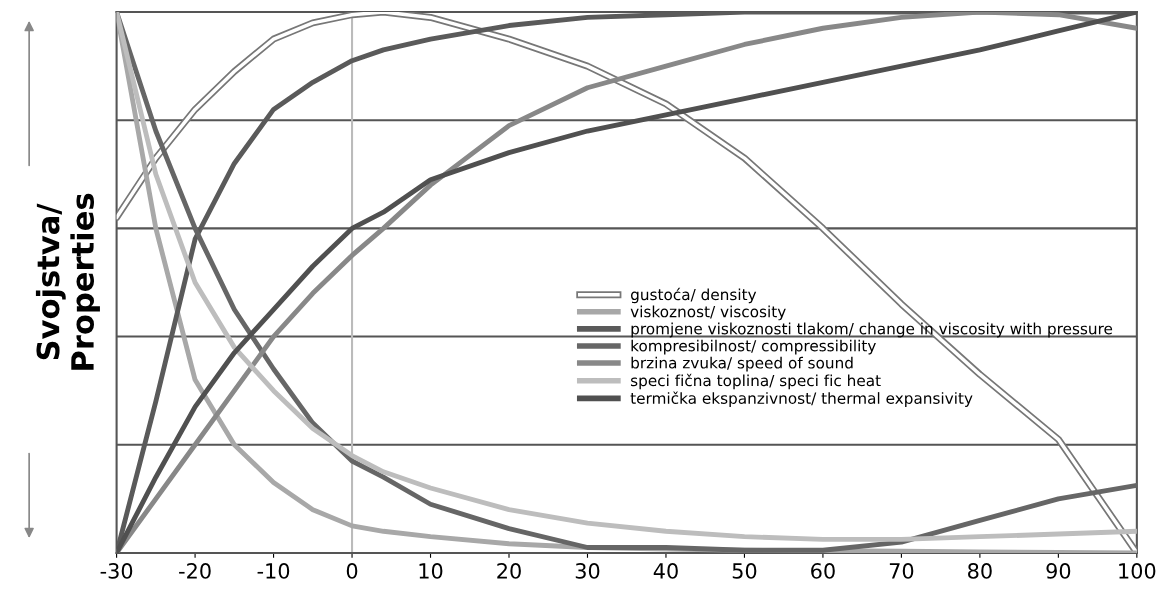 This screenshot has width=1166, height=601. Describe the element at coordinates (116, 571) in the screenshot. I see `x-tick-label: -30` at that location.